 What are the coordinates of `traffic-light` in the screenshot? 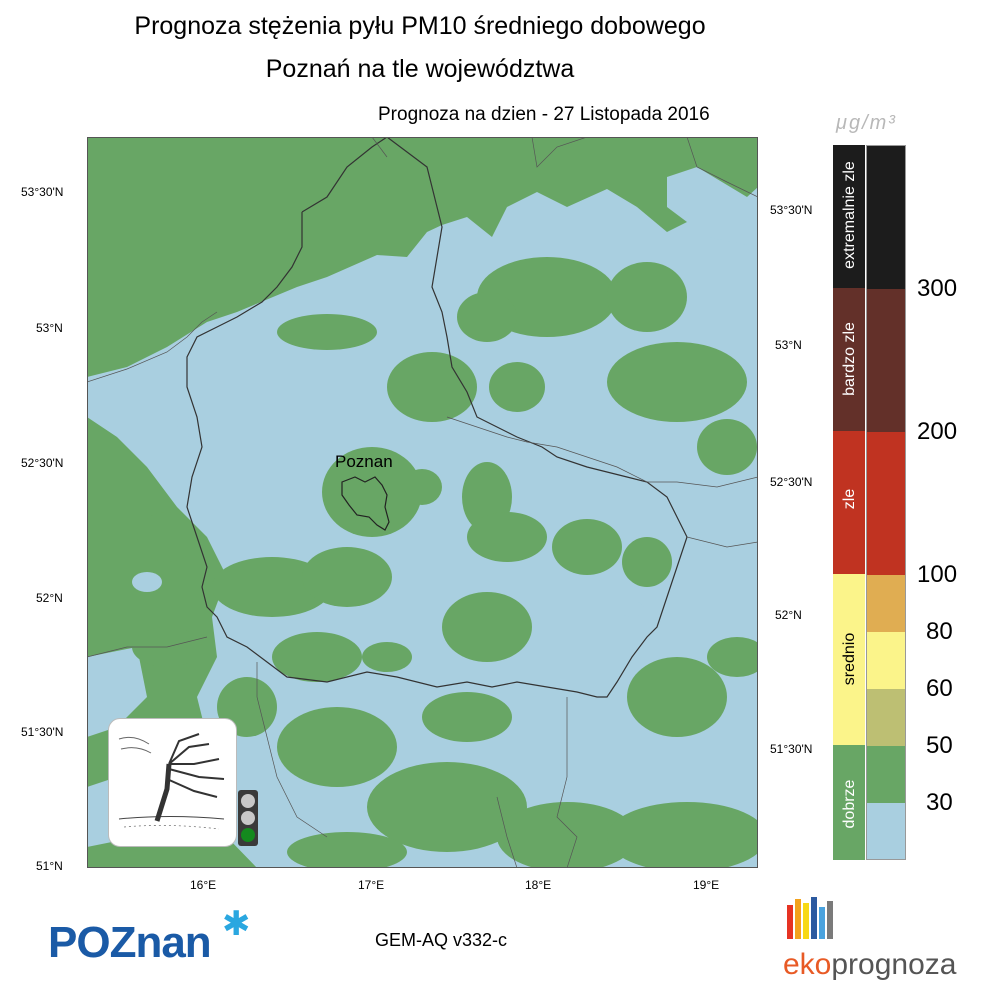 It's located at (248, 818).